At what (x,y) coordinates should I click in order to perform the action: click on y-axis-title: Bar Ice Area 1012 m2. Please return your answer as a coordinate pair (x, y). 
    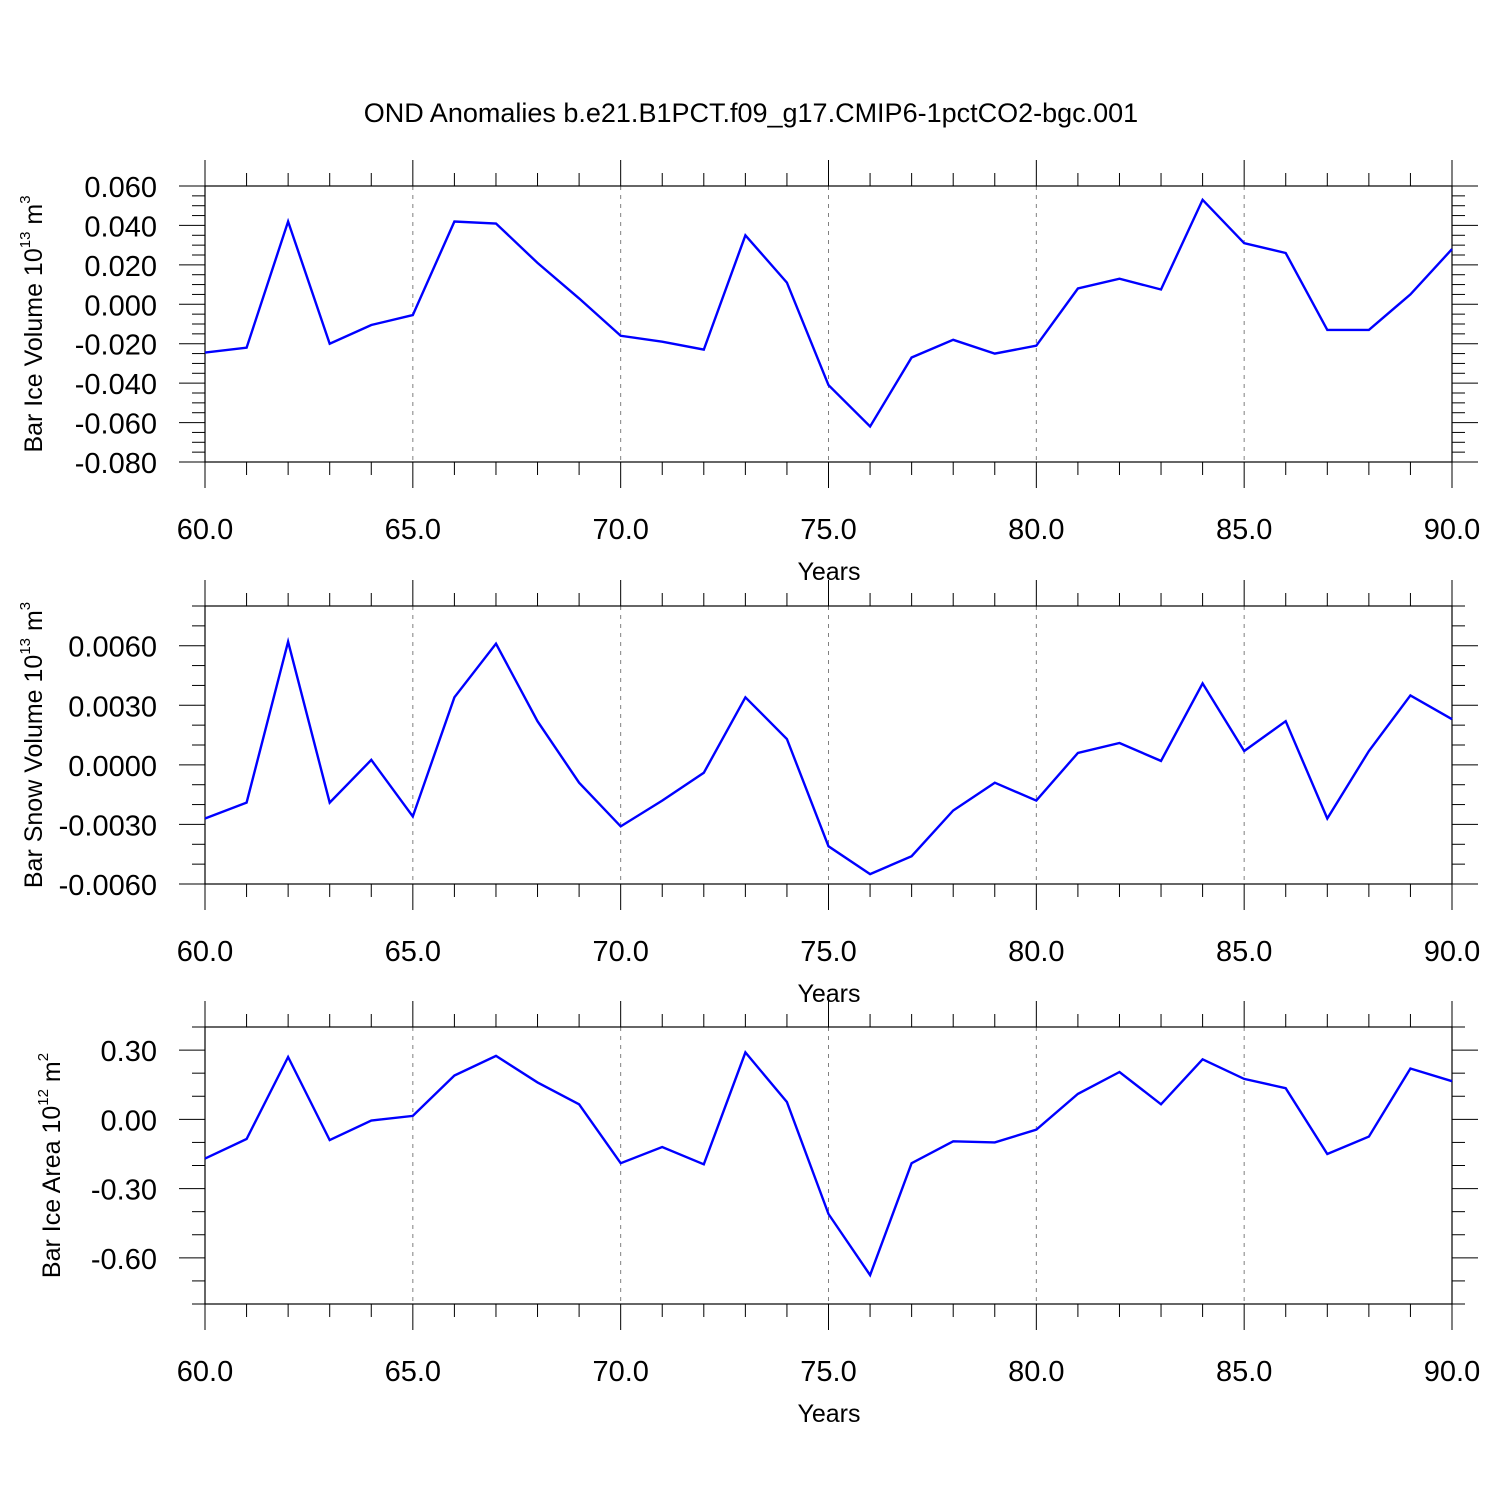
    Looking at the image, I should click on (50, 1165).